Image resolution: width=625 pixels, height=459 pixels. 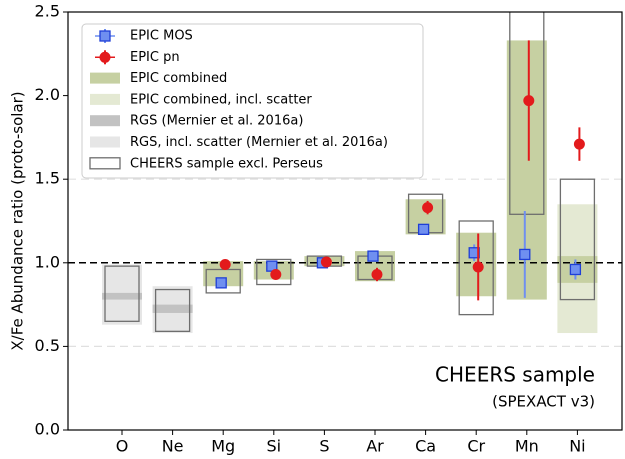 I want to click on y-axis-label: X/Fe Abundance ratio (proto-solar), so click(x=18, y=220).